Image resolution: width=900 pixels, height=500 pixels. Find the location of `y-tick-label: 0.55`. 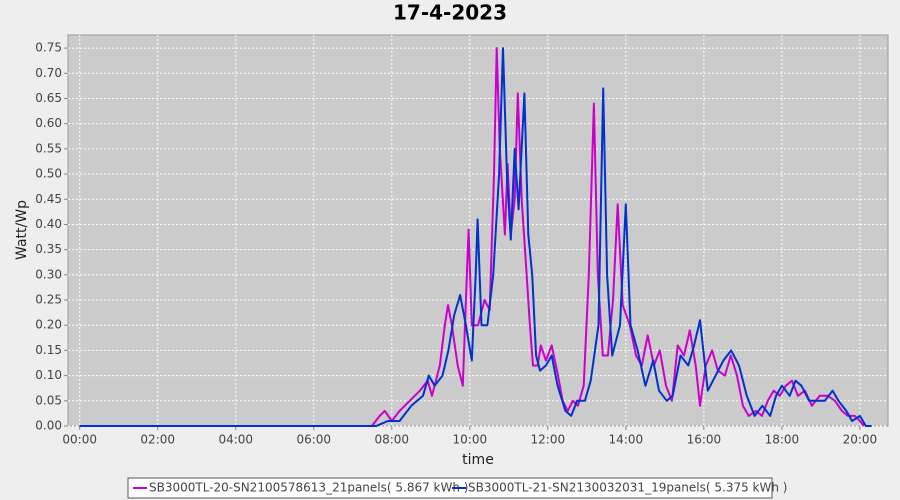

y-tick-label: 0.55 is located at coordinates (48, 148).